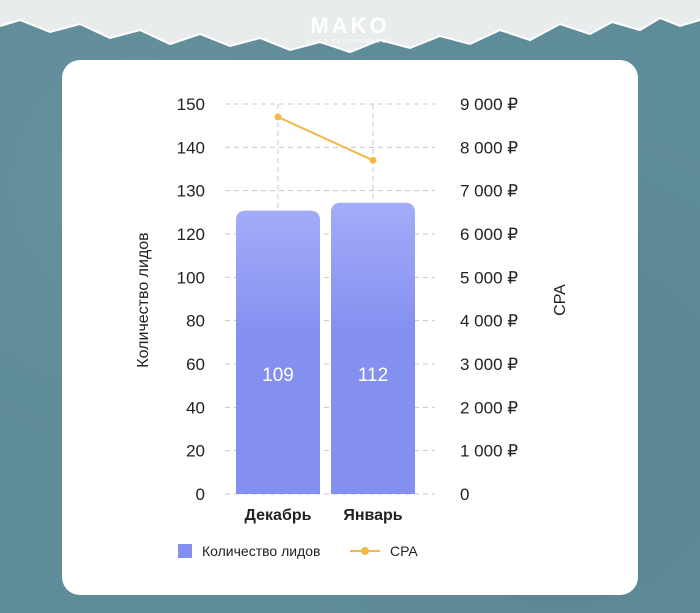  What do you see at coordinates (278, 352) in the screenshot?
I see `bar-Декабрь` at bounding box center [278, 352].